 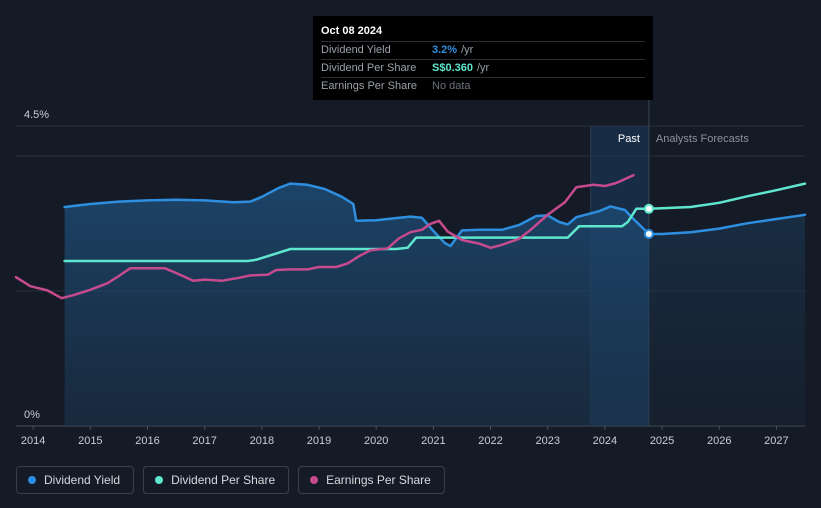 What do you see at coordinates (32, 415) in the screenshot?
I see `y-tick-label: 0%` at bounding box center [32, 415].